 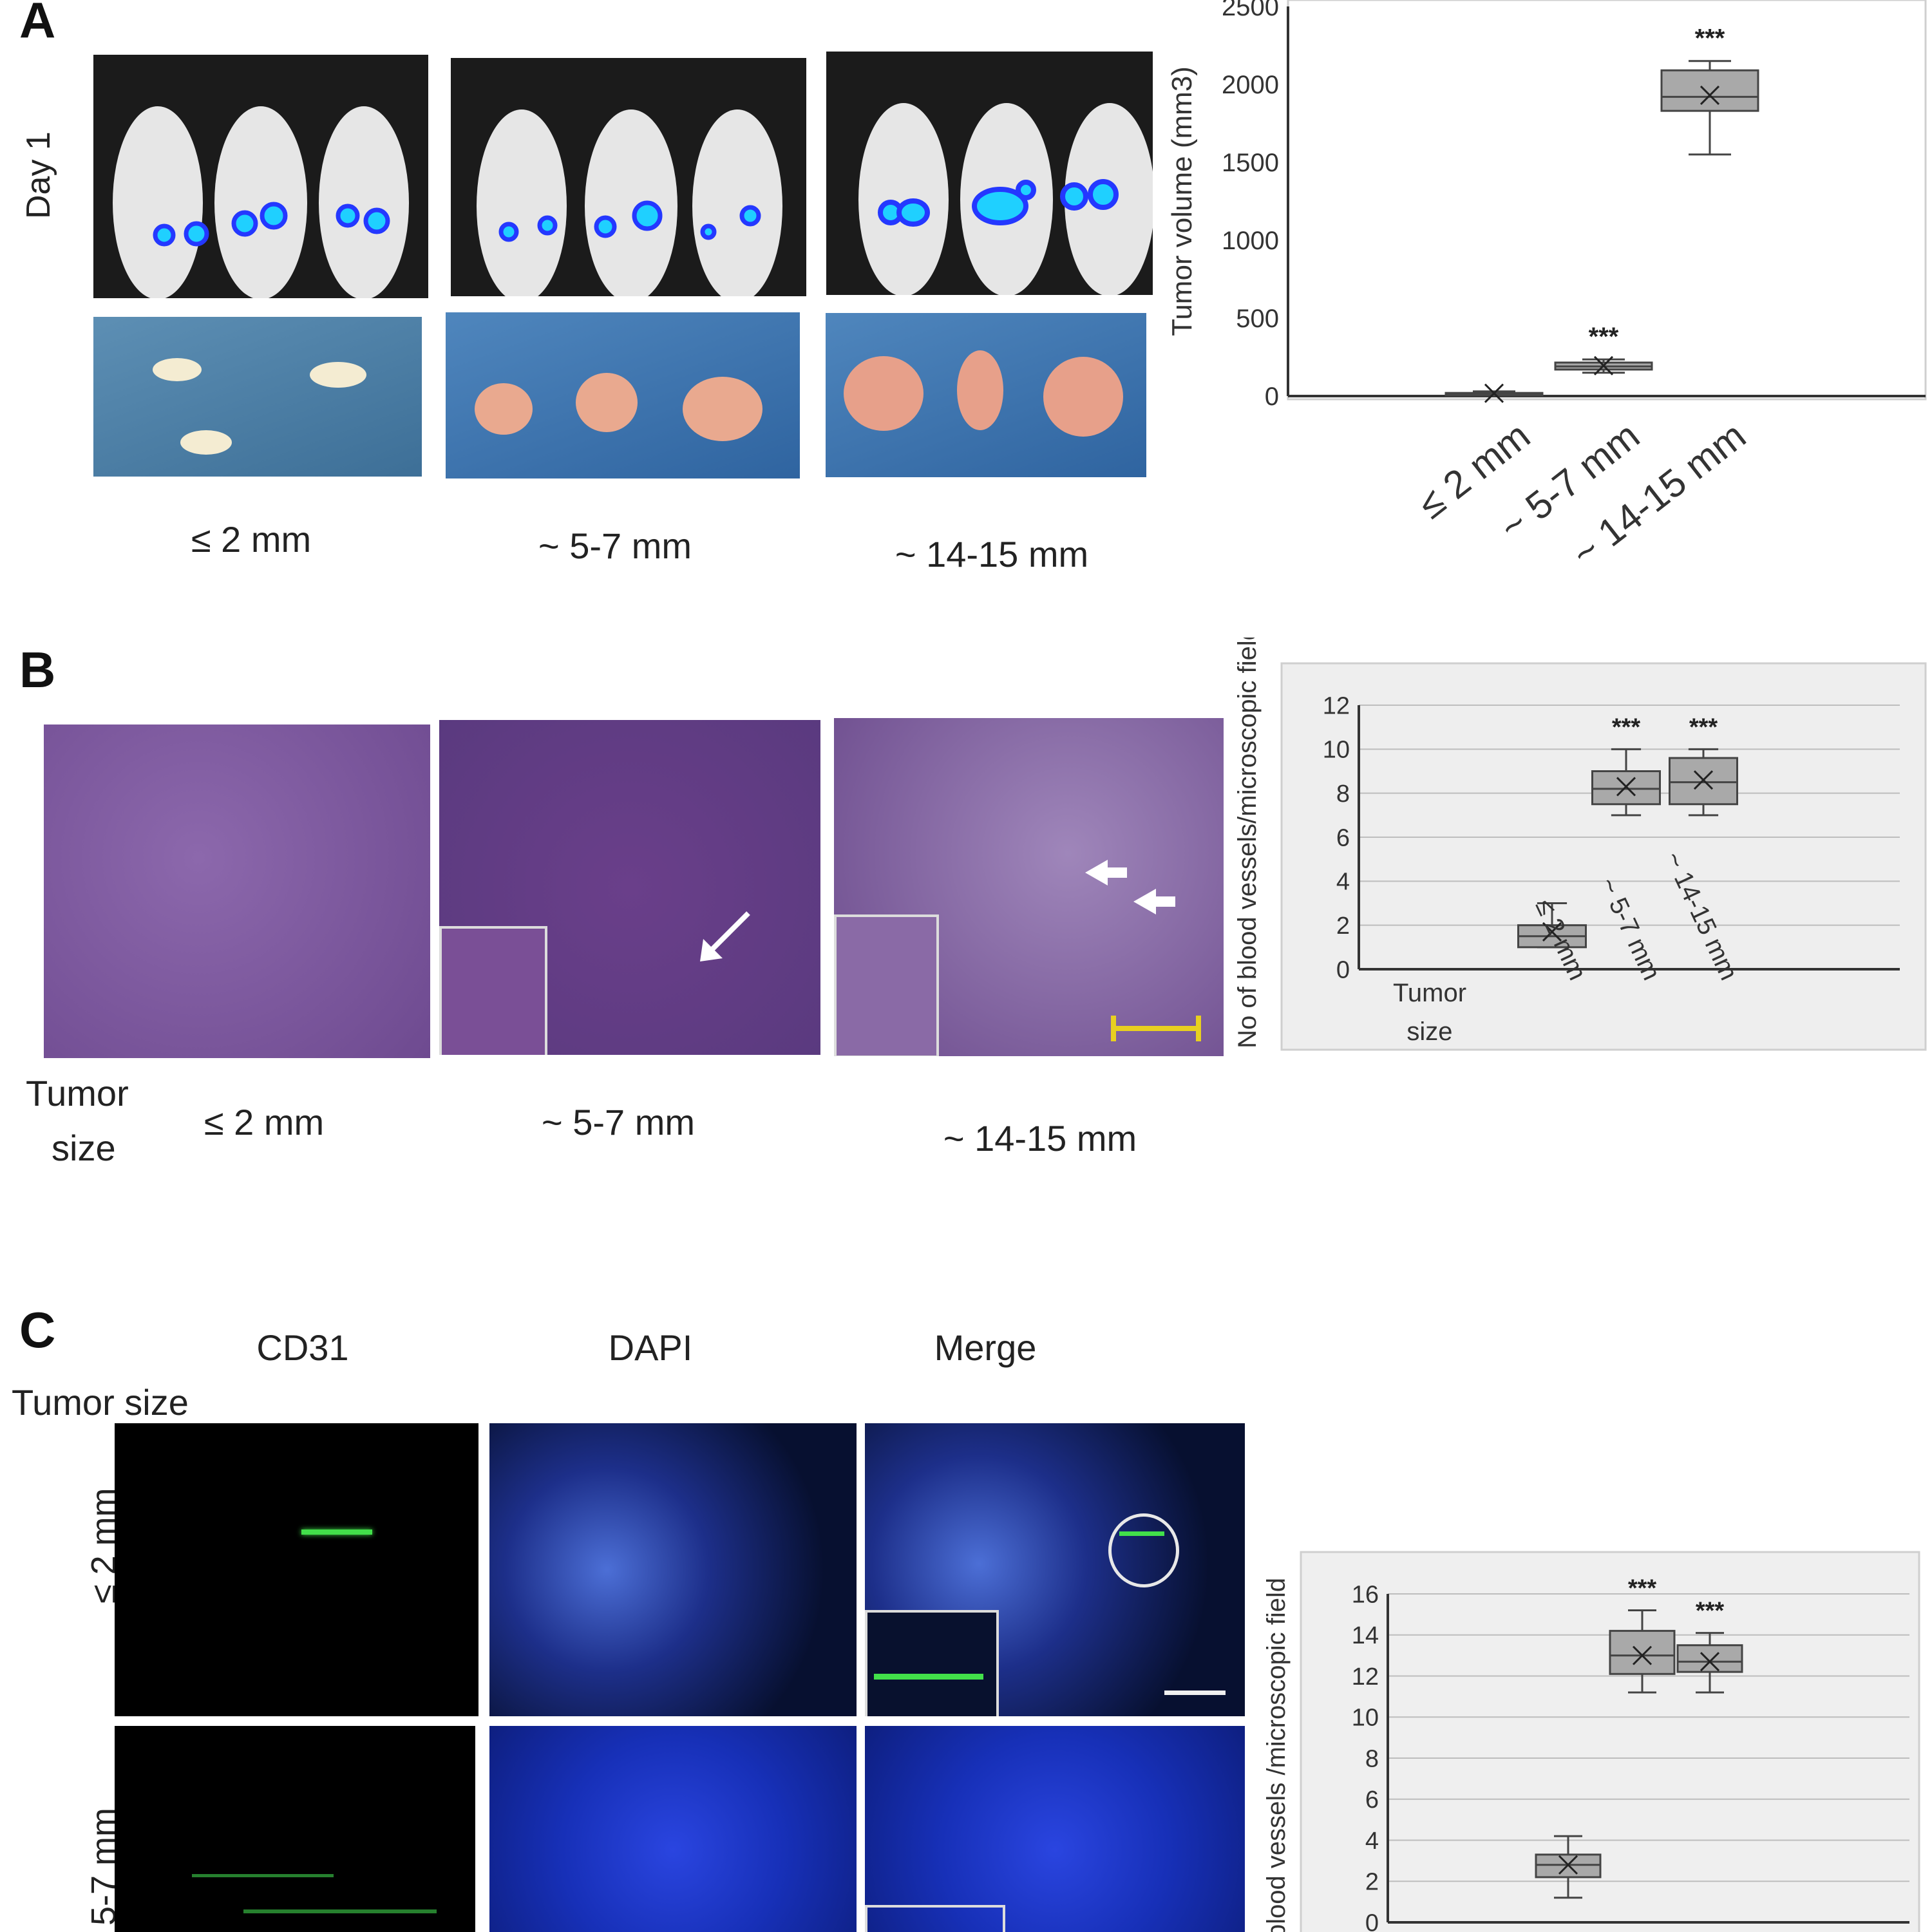 What do you see at coordinates (295, 1829) in the screenshot?
I see `cd31-image-medium` at bounding box center [295, 1829].